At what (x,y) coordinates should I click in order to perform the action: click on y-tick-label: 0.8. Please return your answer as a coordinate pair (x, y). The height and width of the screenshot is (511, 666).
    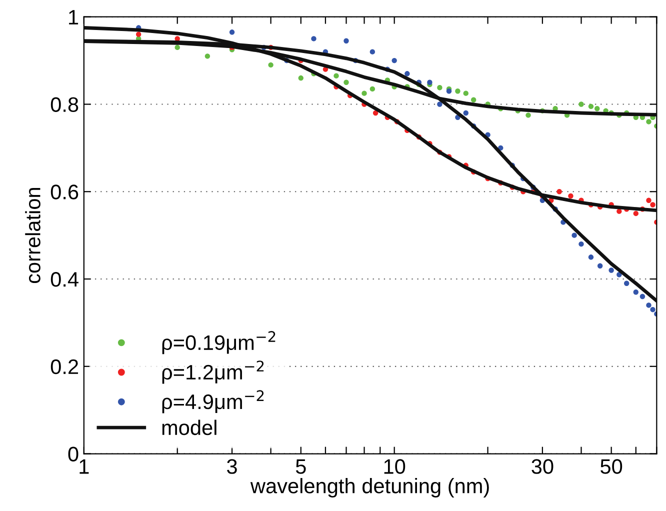
    Looking at the image, I should click on (64, 104).